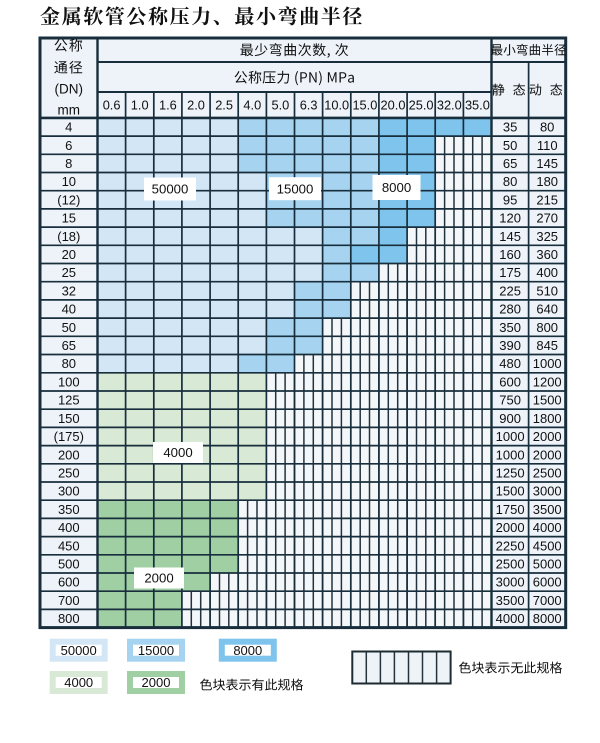  What do you see at coordinates (510, 400) in the screenshot?
I see `svg-text: 750` at bounding box center [510, 400].